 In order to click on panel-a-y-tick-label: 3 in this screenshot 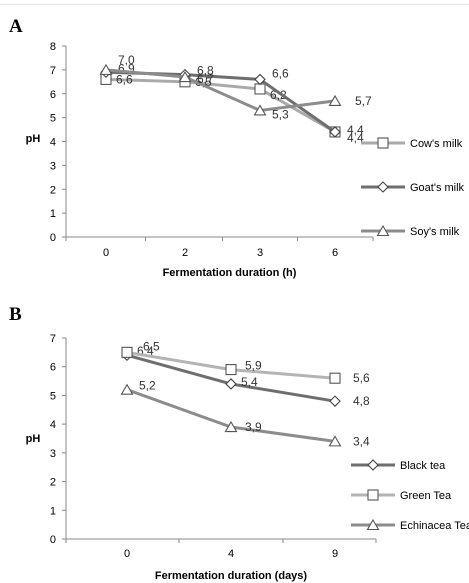, I will do `click(53, 166)`.